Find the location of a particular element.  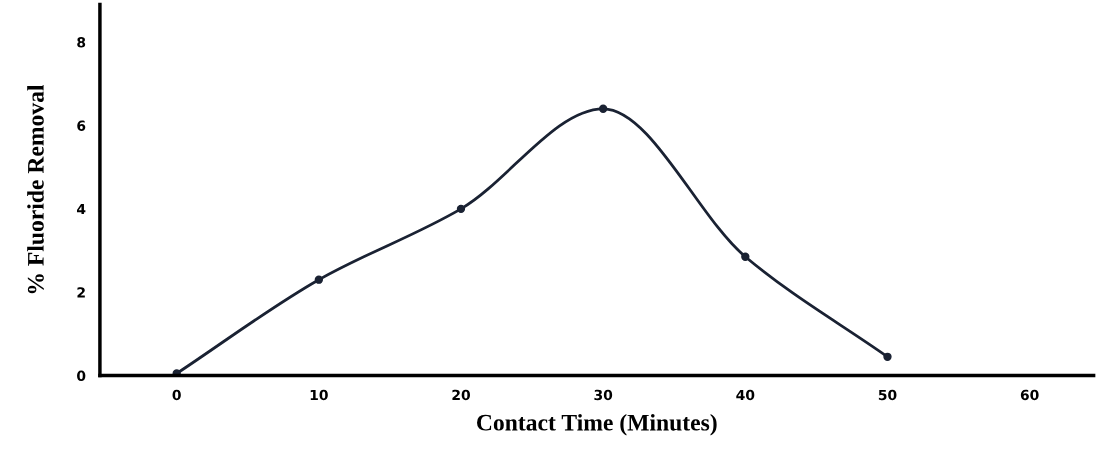

x-tick-label: 10 is located at coordinates (319, 395).